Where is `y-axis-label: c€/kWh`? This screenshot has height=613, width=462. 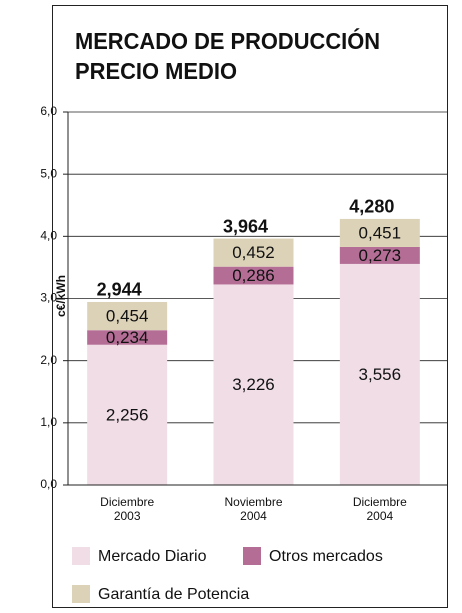
y-axis-label: c€/kWh is located at coordinates (61, 296).